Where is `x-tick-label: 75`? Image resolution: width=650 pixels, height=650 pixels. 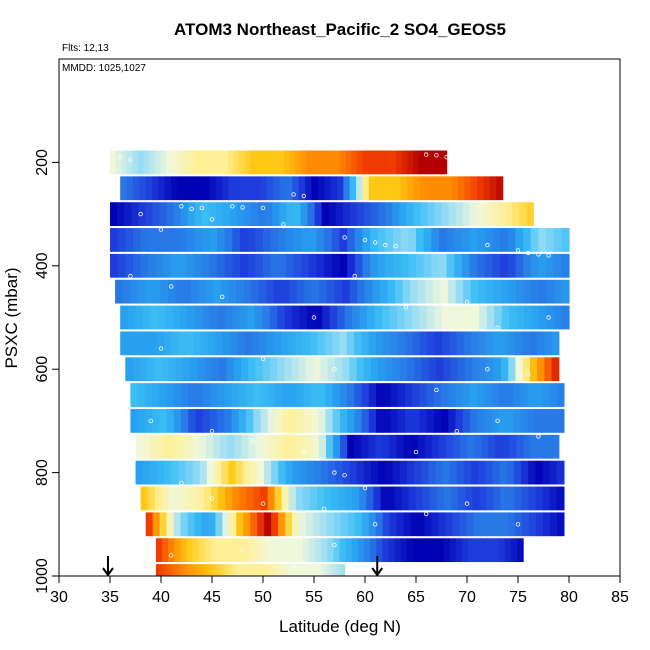 x-tick-label: 75 is located at coordinates (518, 597).